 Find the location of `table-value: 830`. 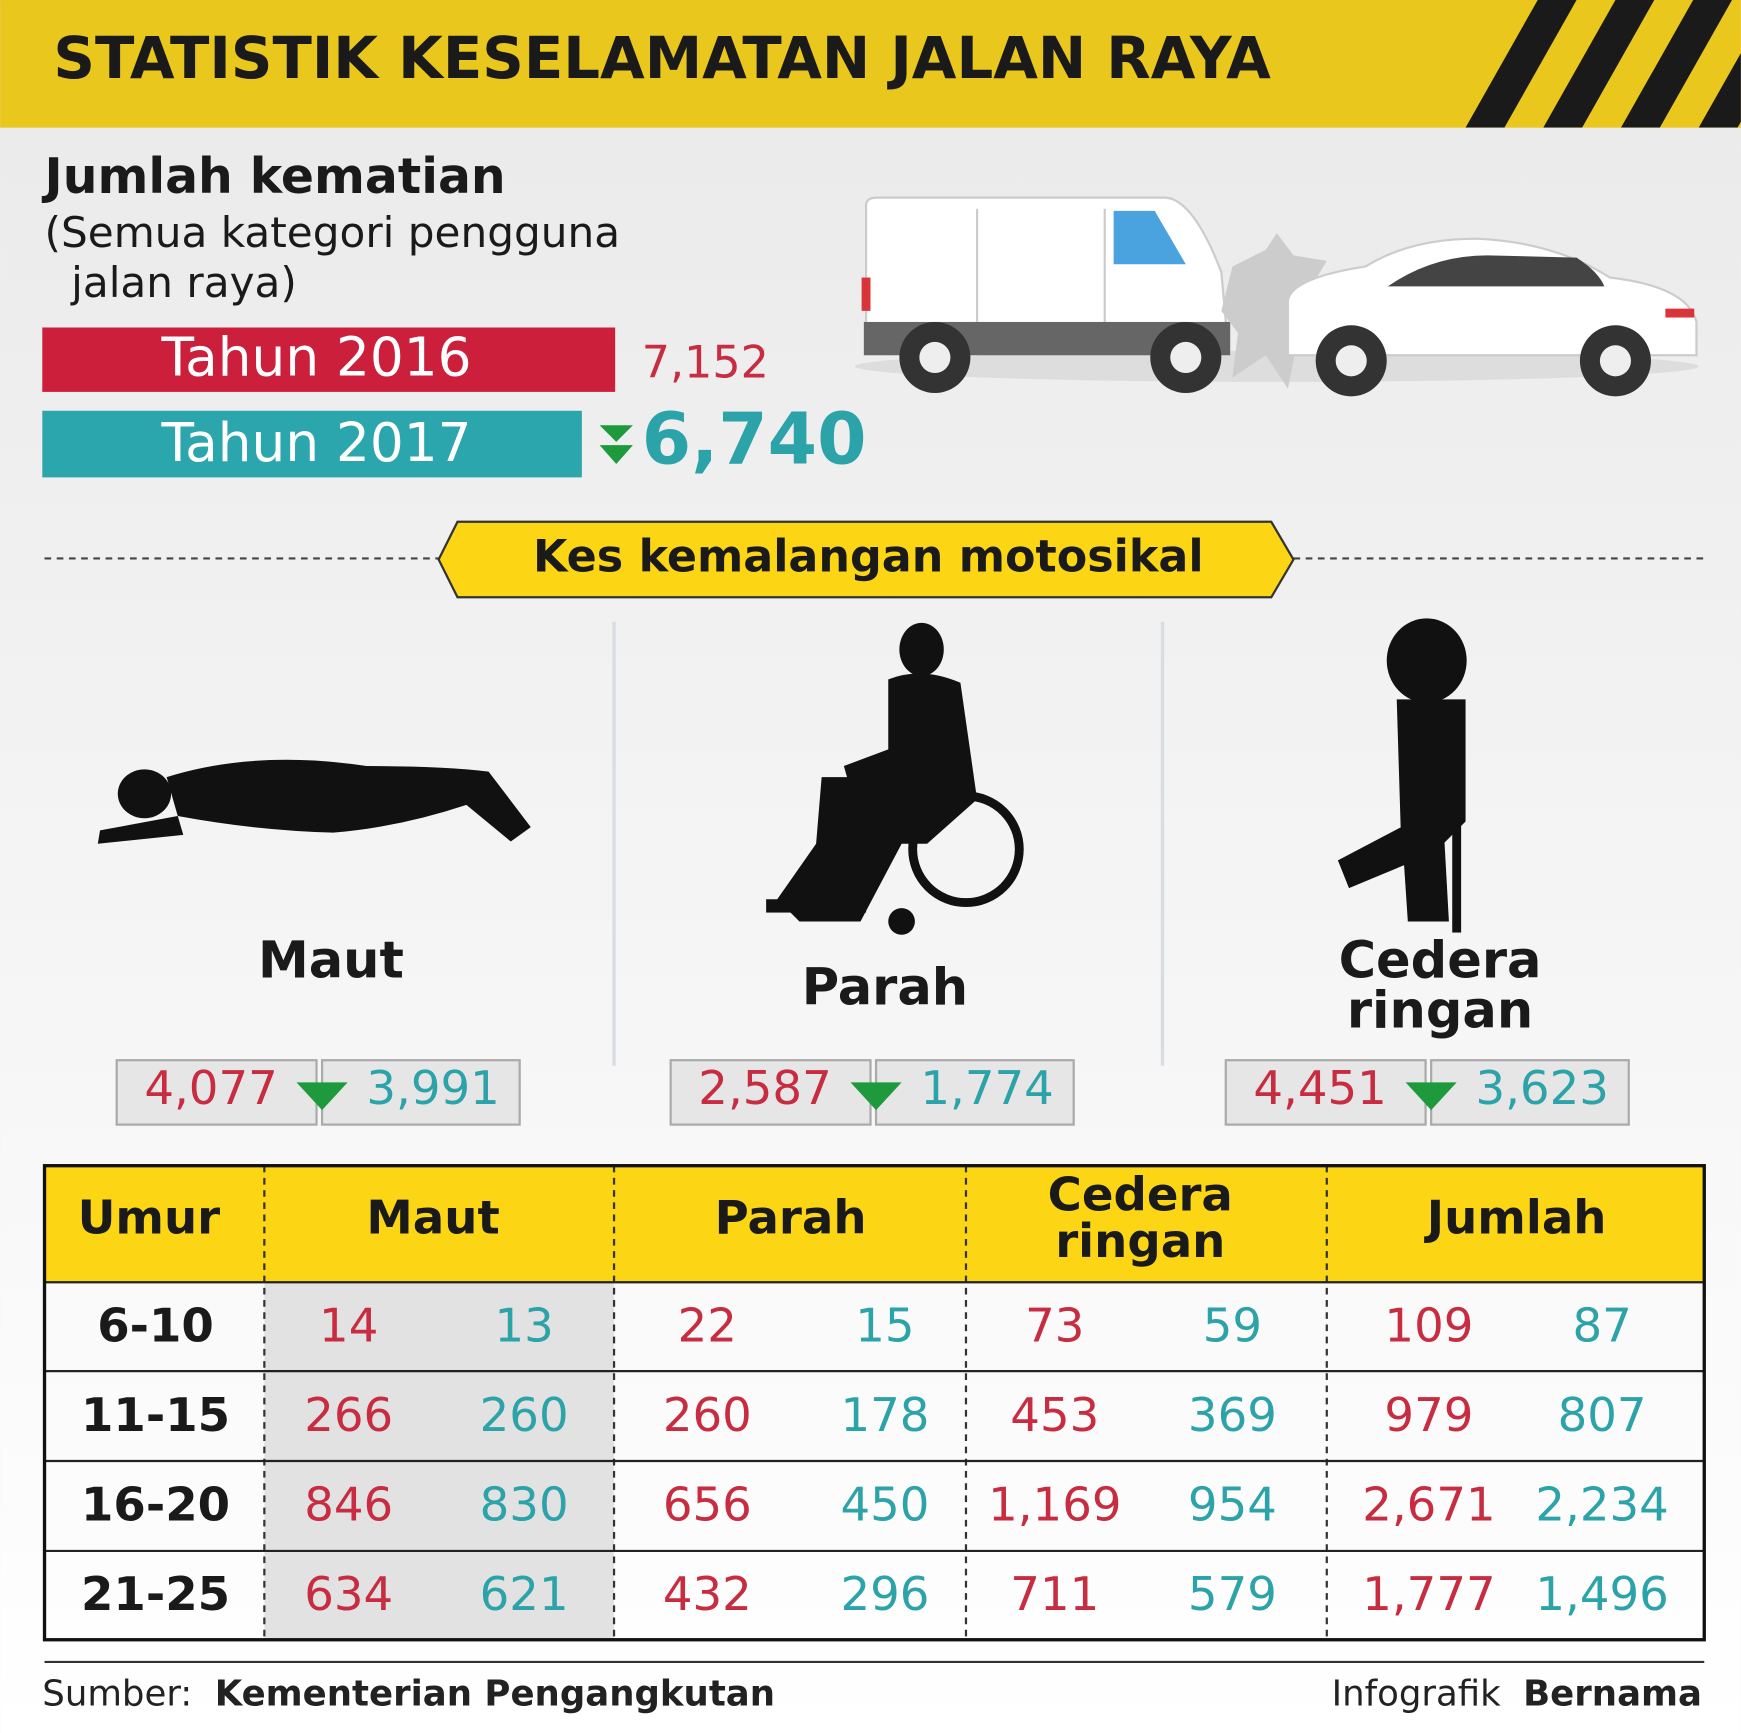

table-value: 830 is located at coordinates (524, 1505).